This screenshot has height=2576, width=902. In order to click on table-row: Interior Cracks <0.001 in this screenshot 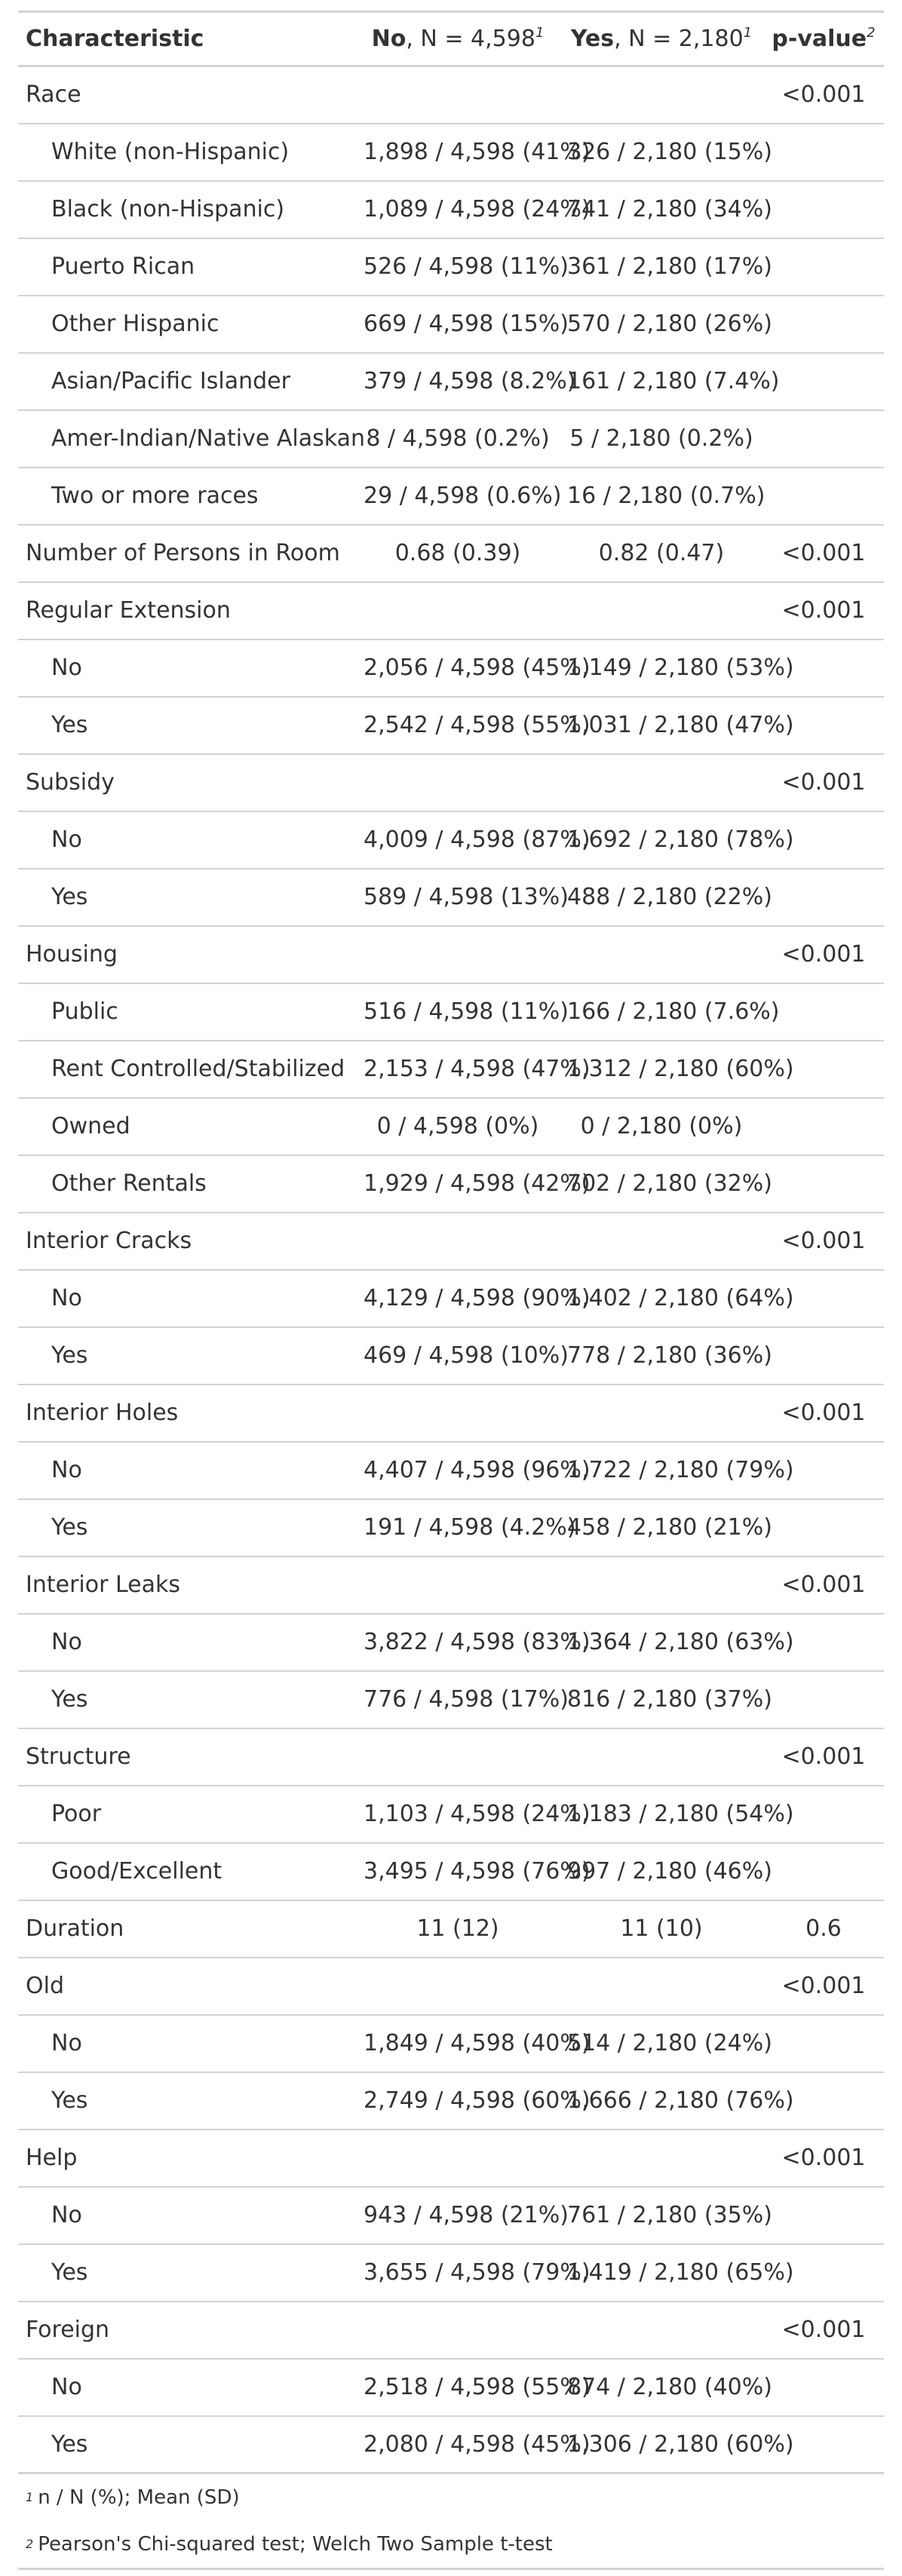, I will do `click(451, 1241)`.